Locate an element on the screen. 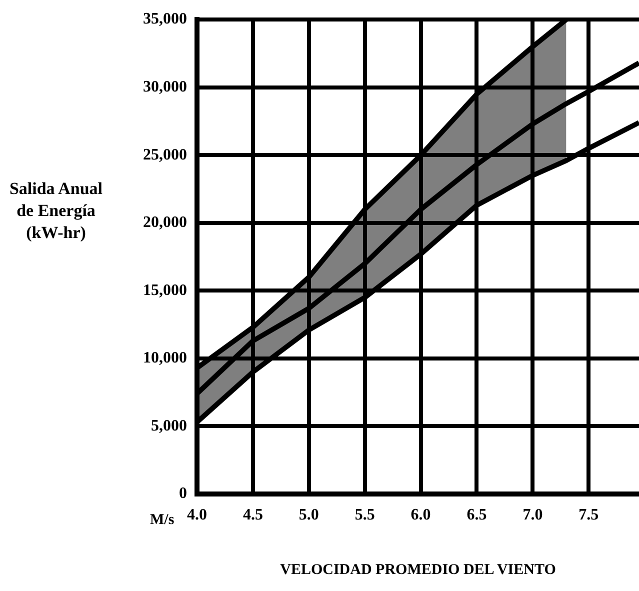 This screenshot has width=639, height=591. x-tick-label: 7.5 is located at coordinates (588, 515).